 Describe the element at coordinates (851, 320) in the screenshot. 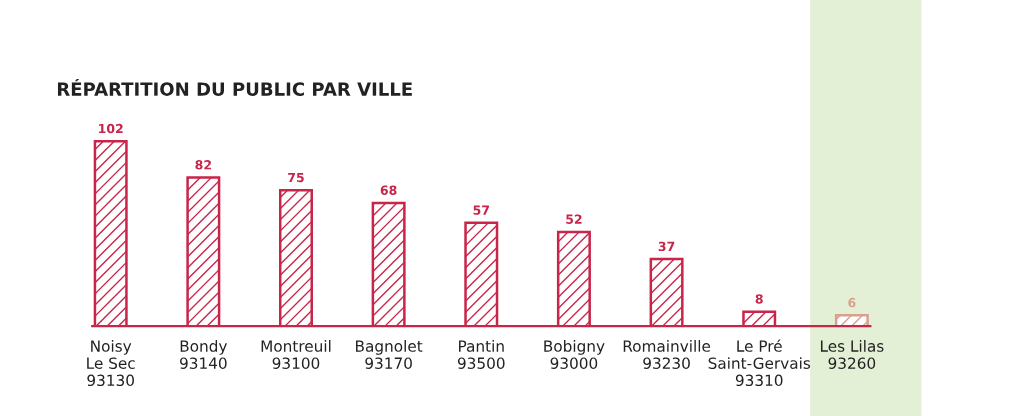

I see `bar` at that location.